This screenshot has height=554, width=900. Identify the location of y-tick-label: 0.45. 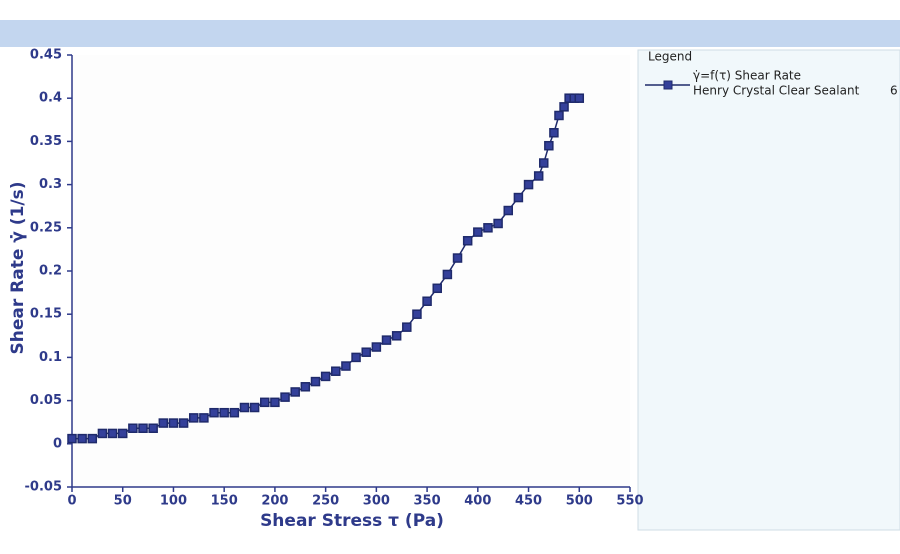
(46, 55).